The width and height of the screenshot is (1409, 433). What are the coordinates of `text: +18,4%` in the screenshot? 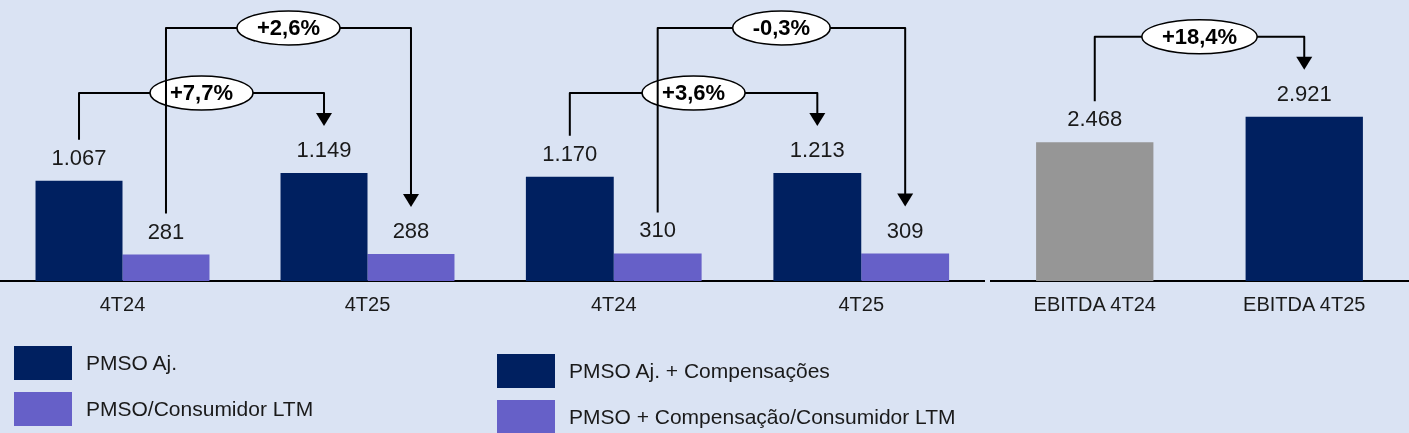 It's located at (1199, 36).